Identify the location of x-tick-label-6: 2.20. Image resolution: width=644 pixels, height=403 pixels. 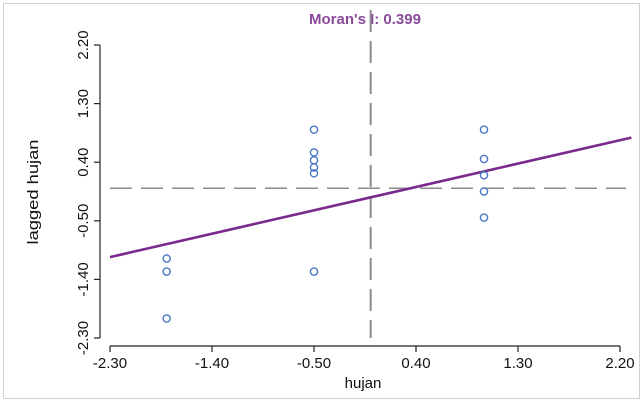
(619, 363).